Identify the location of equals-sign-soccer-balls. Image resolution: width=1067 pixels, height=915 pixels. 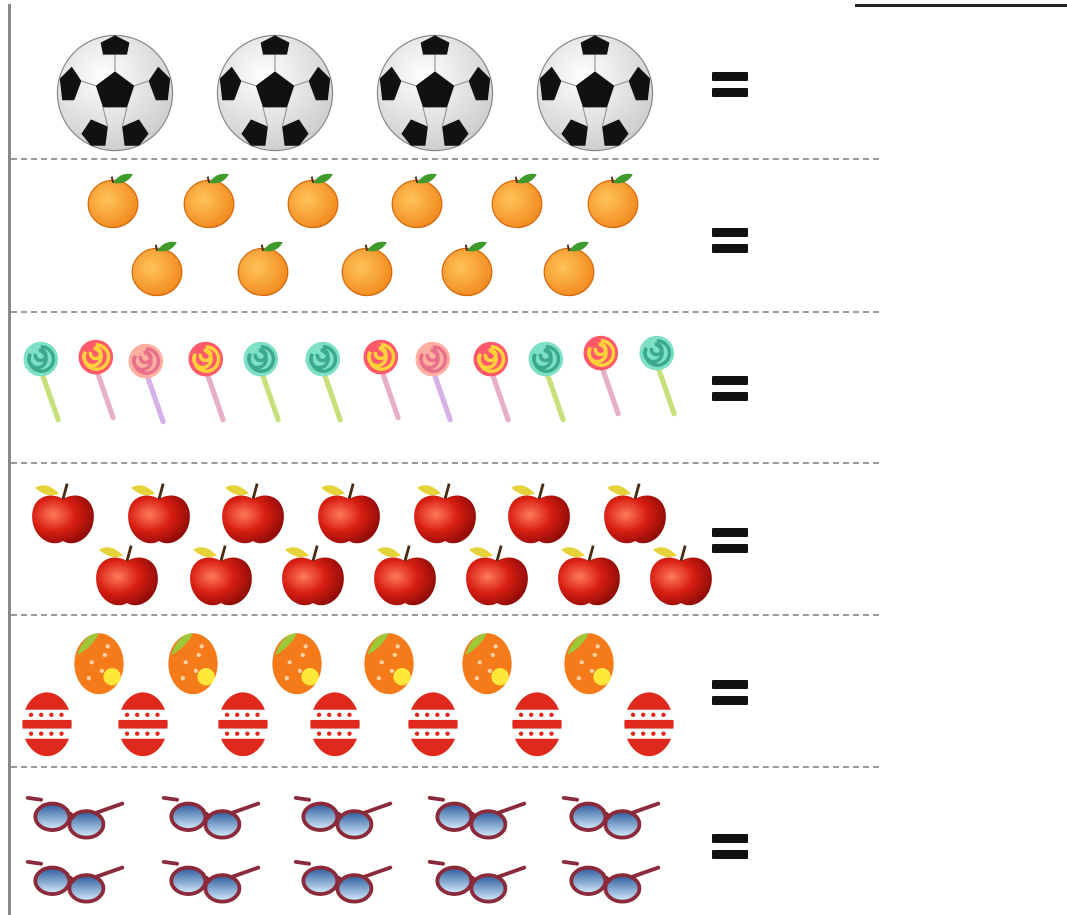
(730, 85).